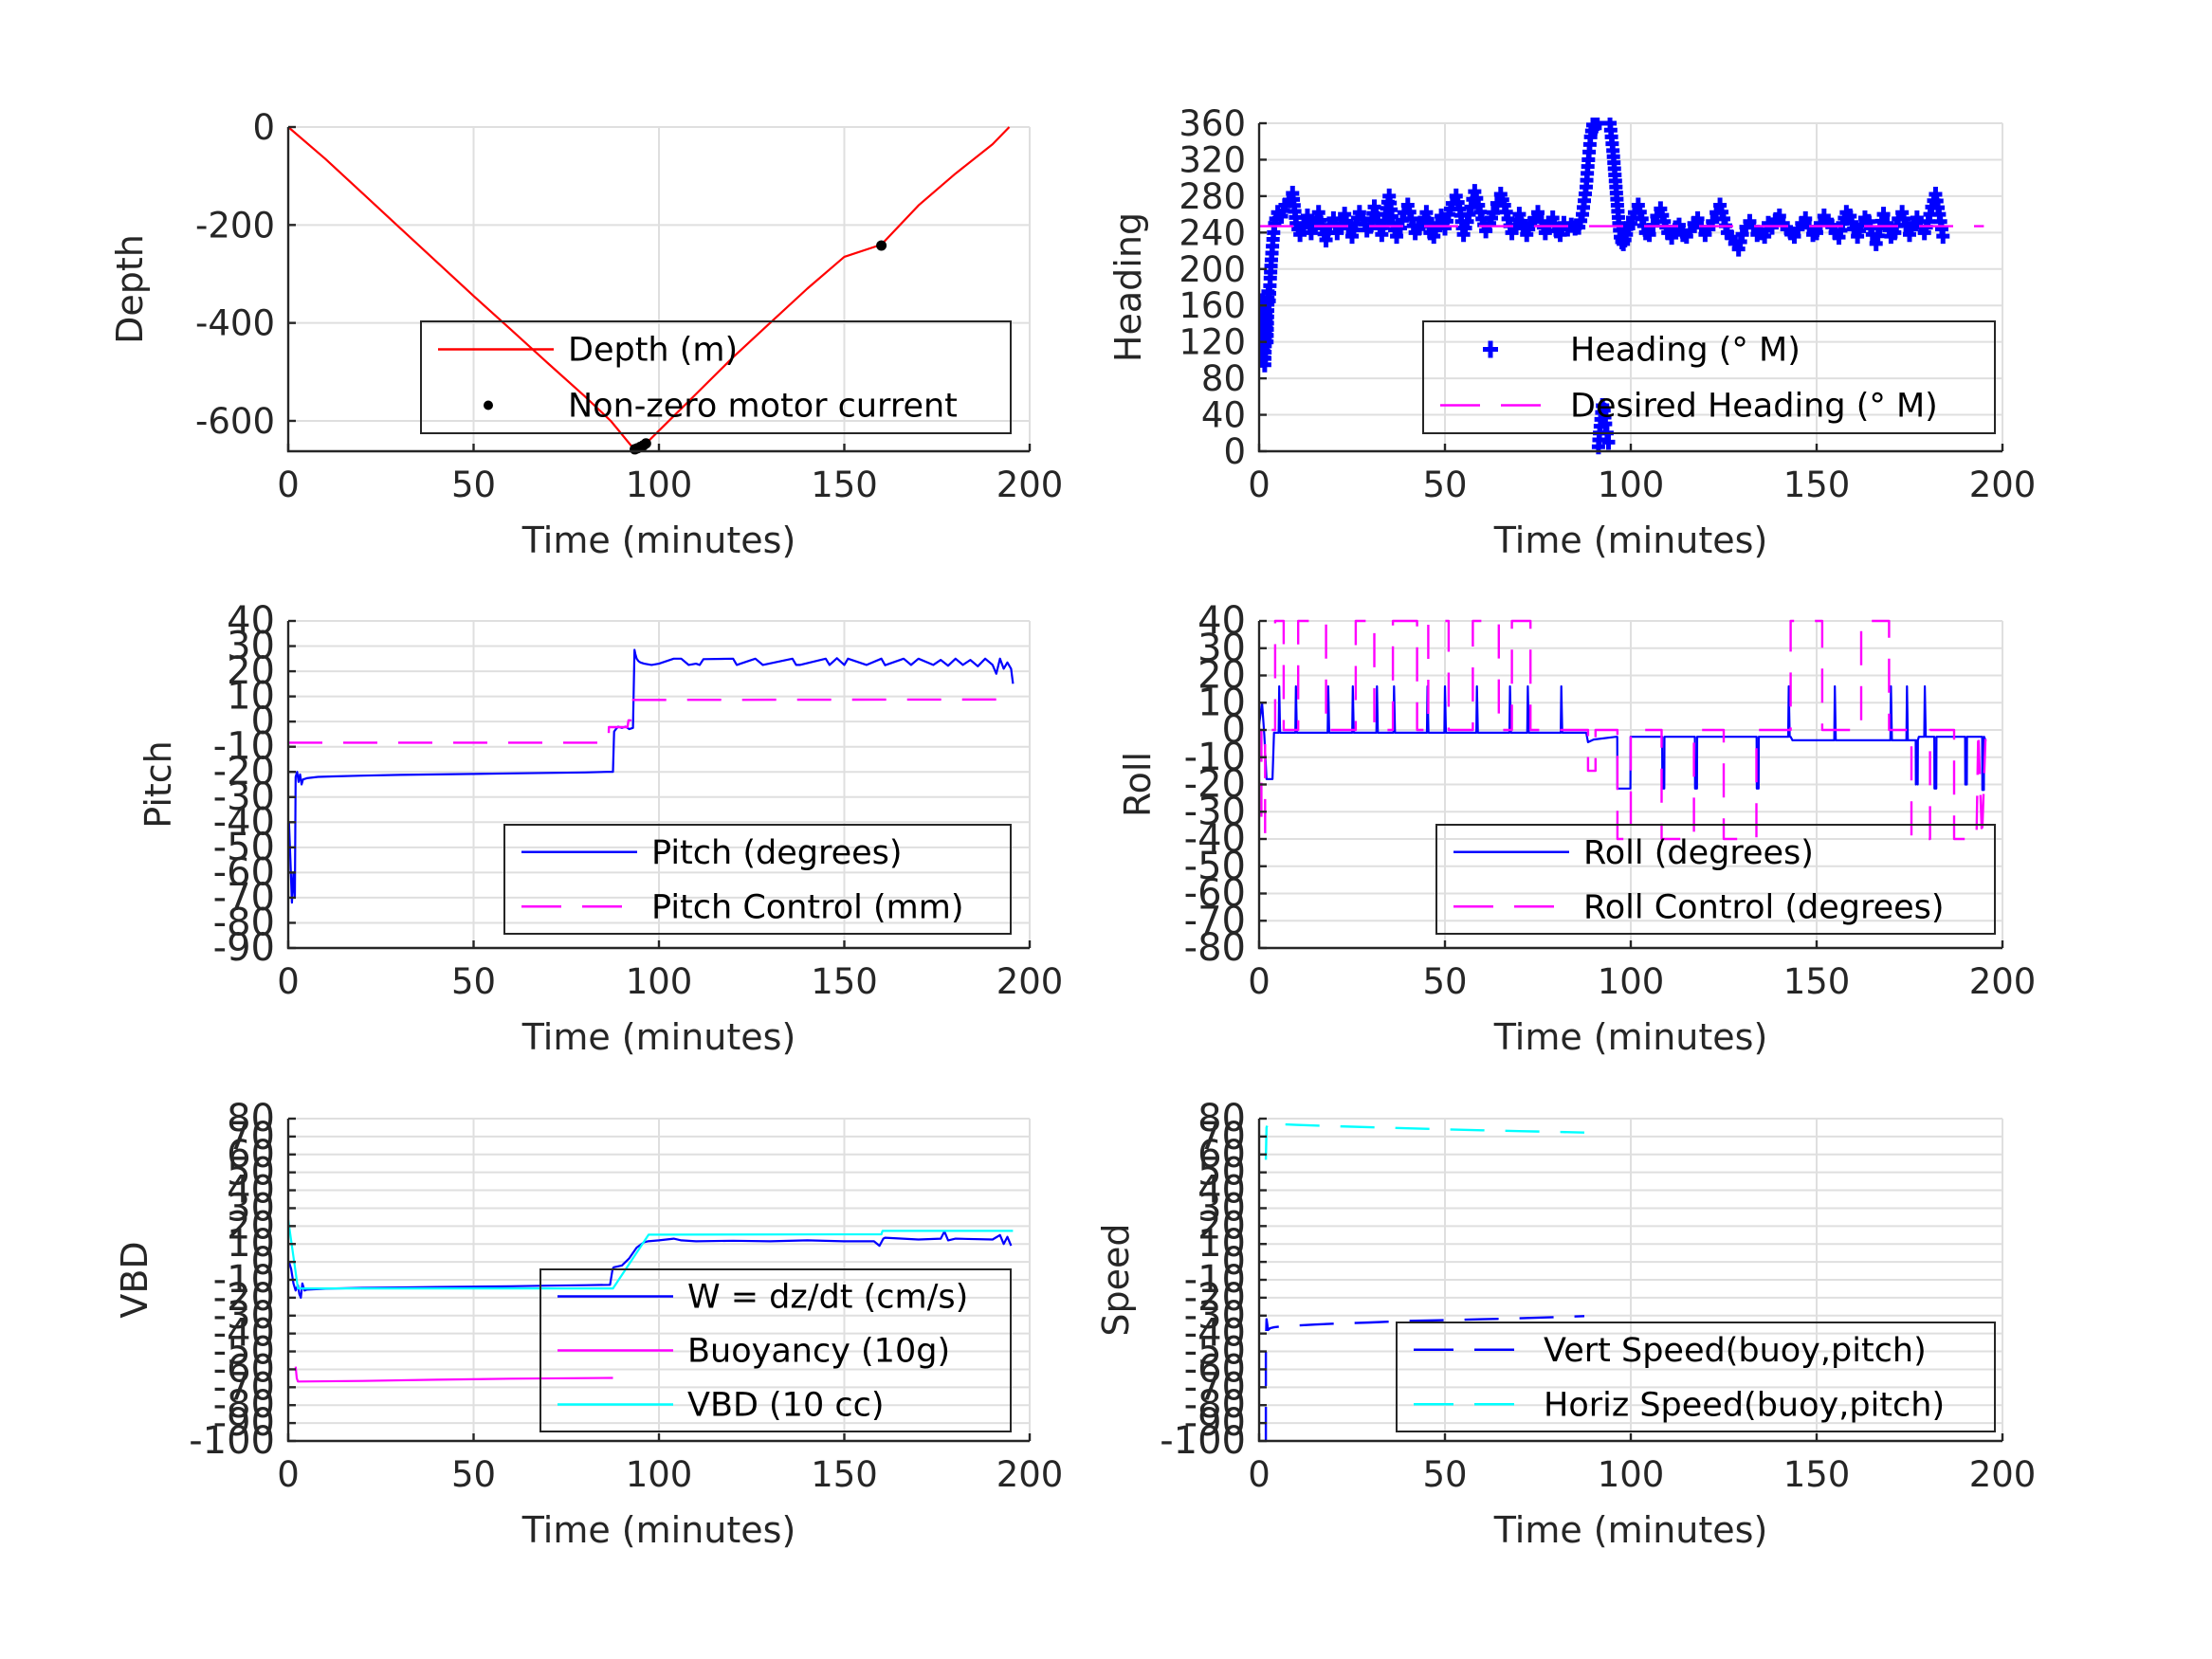  Describe the element at coordinates (134, 1279) in the screenshot. I see `y-axis-label: VBD` at that location.